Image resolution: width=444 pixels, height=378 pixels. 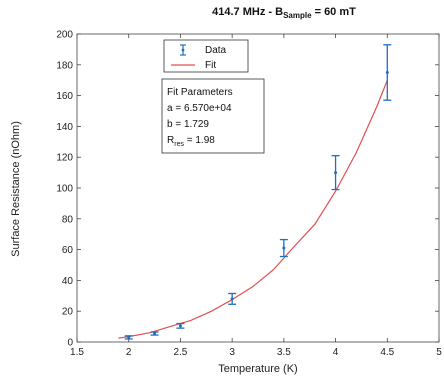 I want to click on y-tick-label: 140, so click(x=64, y=127).